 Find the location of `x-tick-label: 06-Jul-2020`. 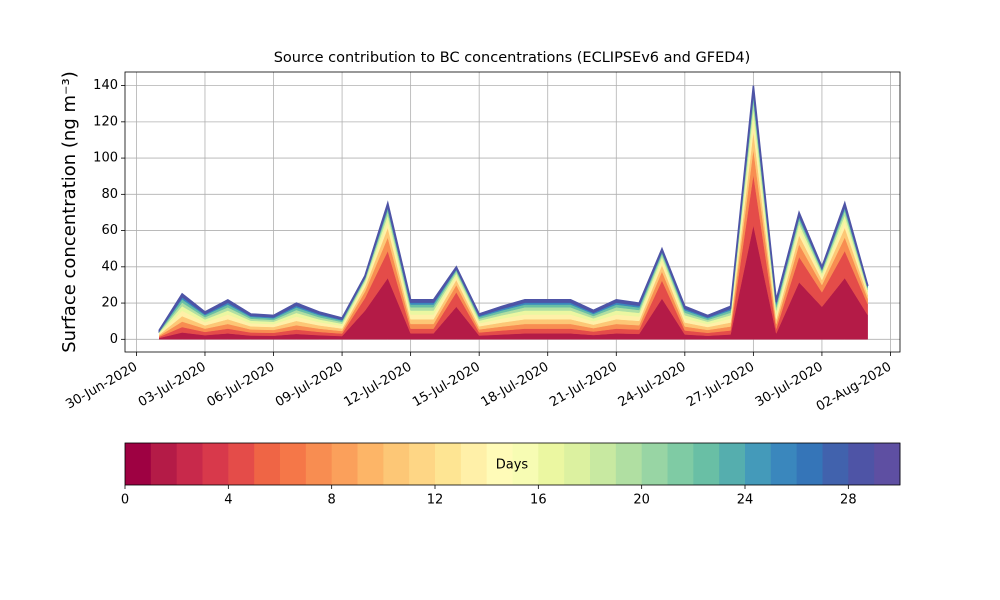

x-tick-label: 06-Jul-2020 is located at coordinates (240, 385).